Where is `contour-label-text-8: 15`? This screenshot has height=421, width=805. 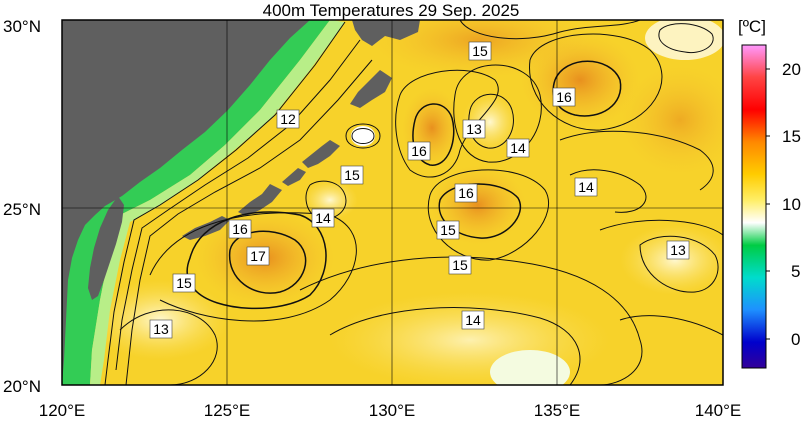
contour-label-text-8: 15 is located at coordinates (352, 175).